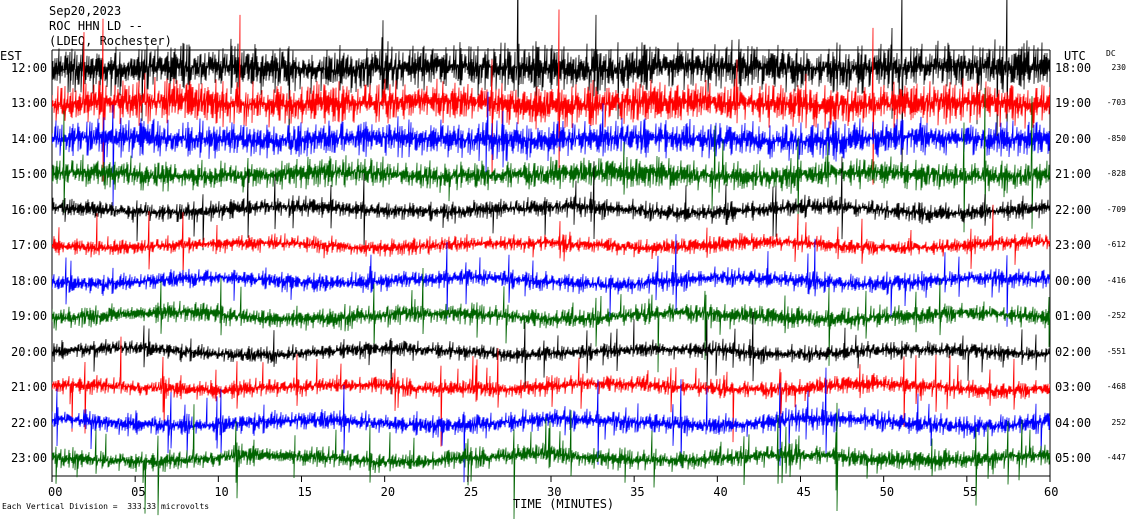 This screenshot has height=519, width=1130. I want to click on x-tick-label: 20, so click(388, 492).